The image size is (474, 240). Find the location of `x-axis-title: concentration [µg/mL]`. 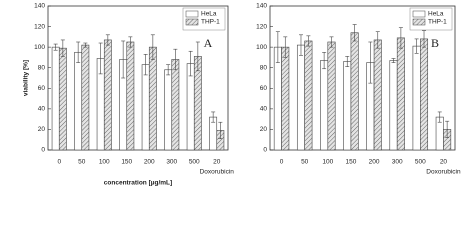

x-axis-title: concentration [µg/mL] is located at coordinates (138, 183).